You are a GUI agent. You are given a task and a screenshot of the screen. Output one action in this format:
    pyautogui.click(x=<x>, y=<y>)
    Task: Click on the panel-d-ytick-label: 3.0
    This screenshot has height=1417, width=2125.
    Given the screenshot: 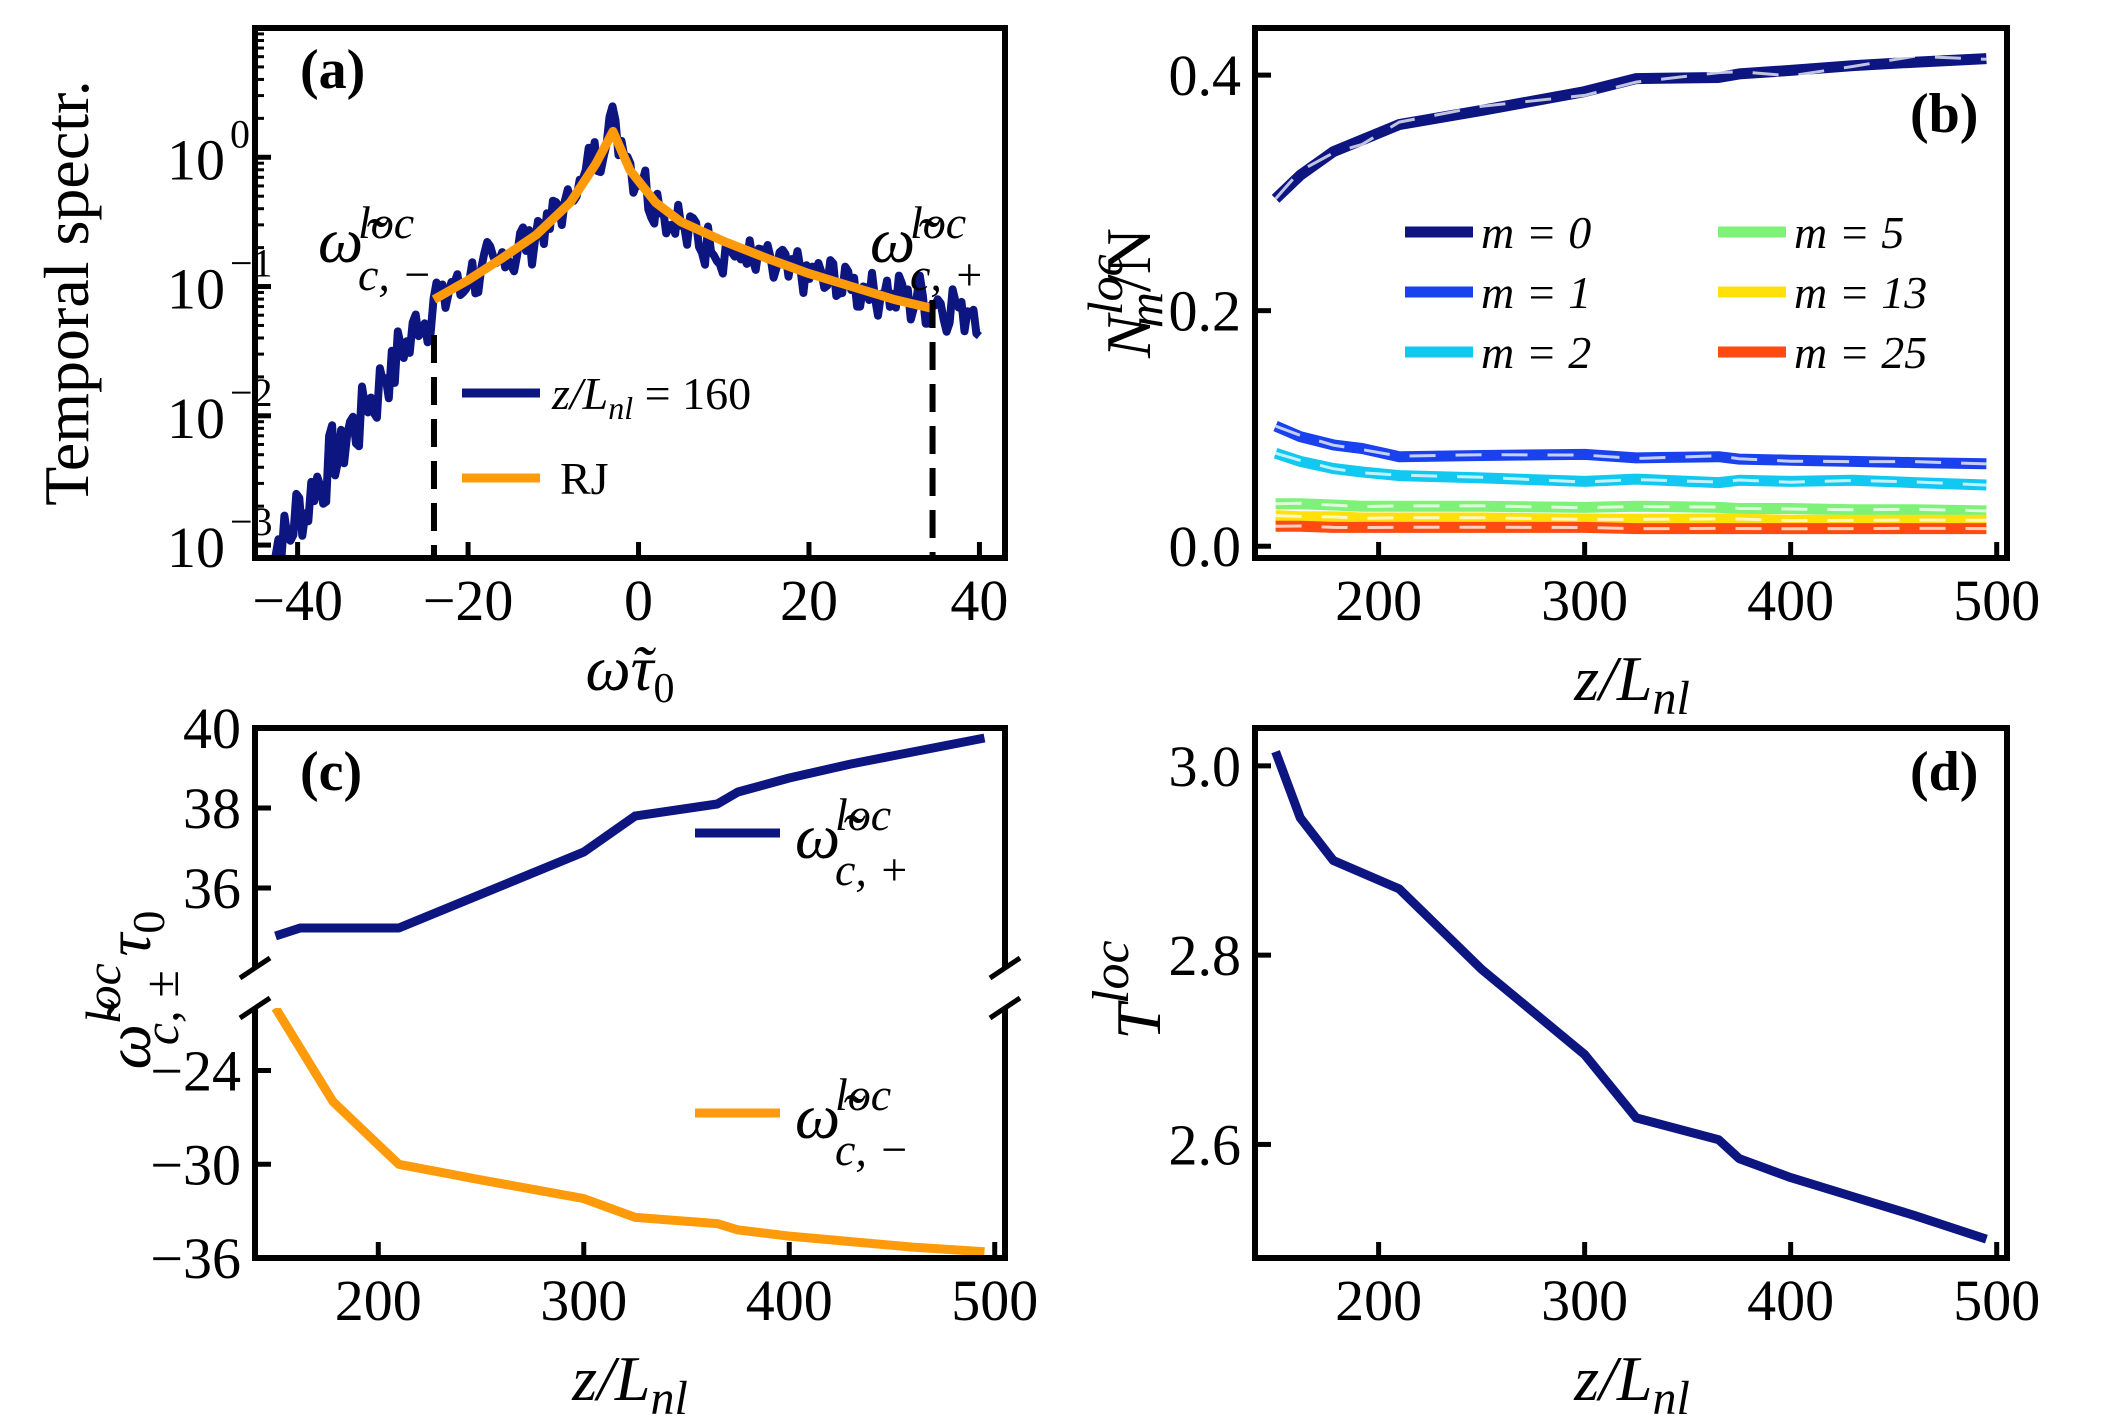 What is the action you would take?
    pyautogui.click(x=1205, y=766)
    